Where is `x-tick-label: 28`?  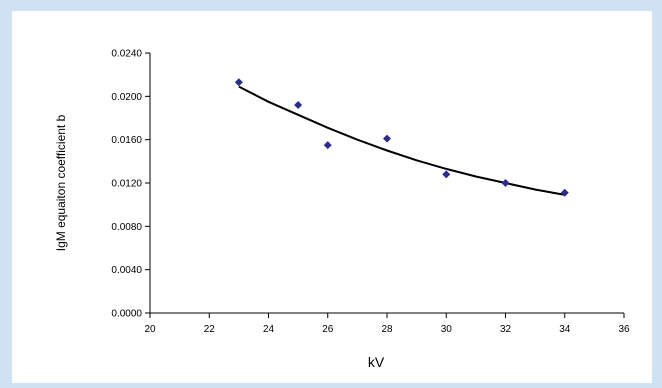 x-tick-label: 28 is located at coordinates (387, 329).